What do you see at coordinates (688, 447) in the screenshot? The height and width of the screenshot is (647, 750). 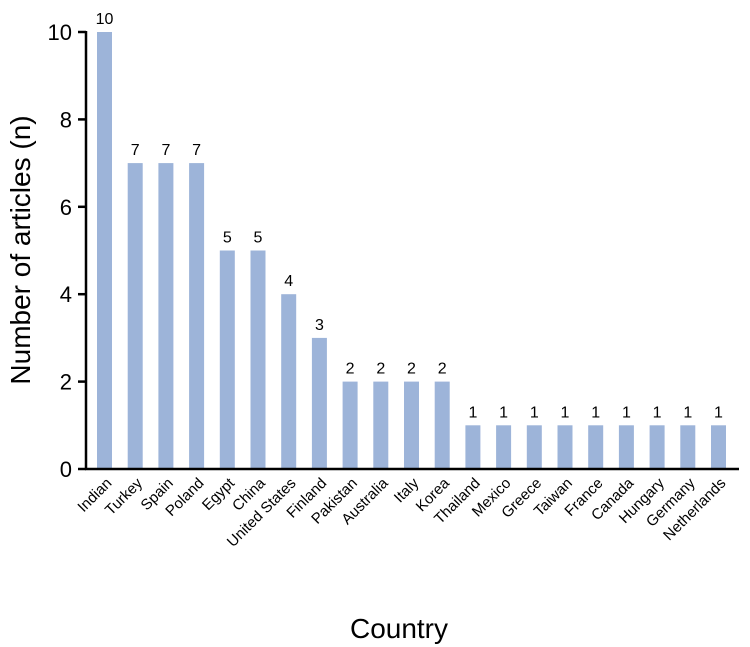 I see `bar-germany` at bounding box center [688, 447].